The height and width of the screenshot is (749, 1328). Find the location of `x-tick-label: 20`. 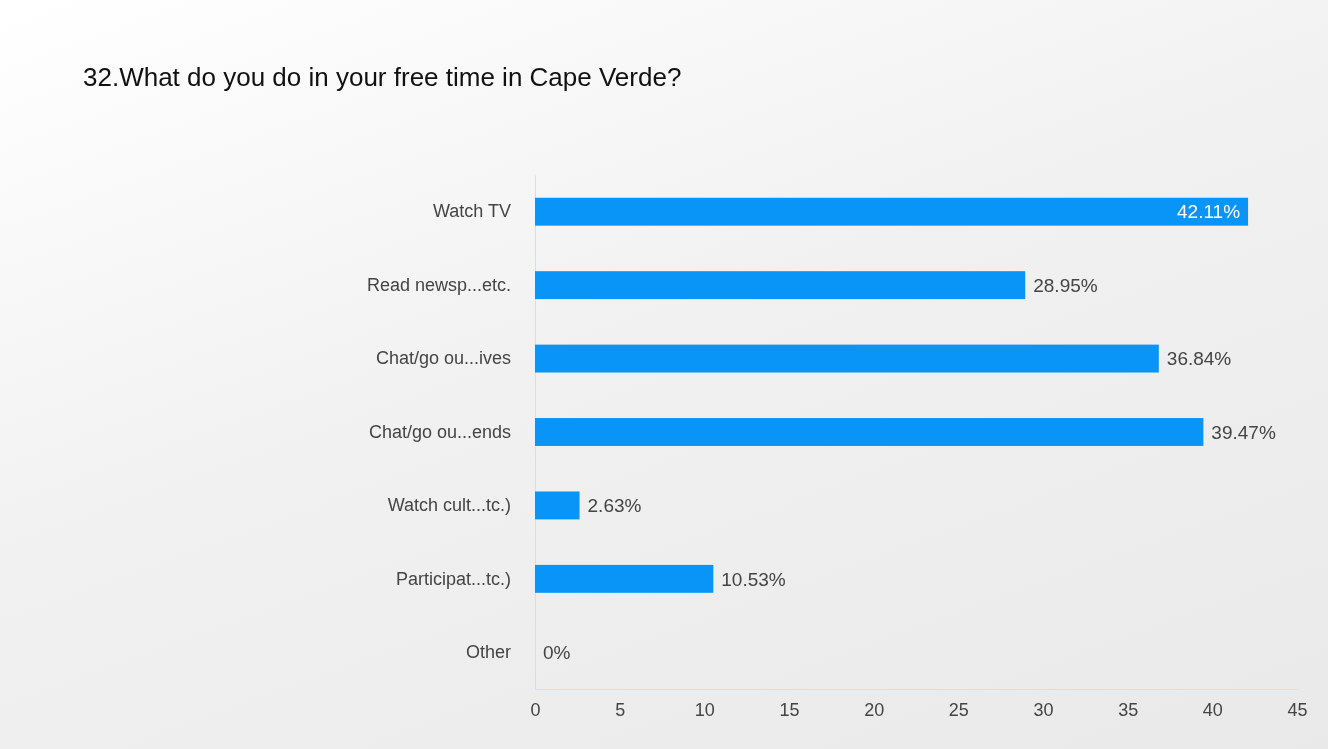

x-tick-label: 20 is located at coordinates (874, 709).